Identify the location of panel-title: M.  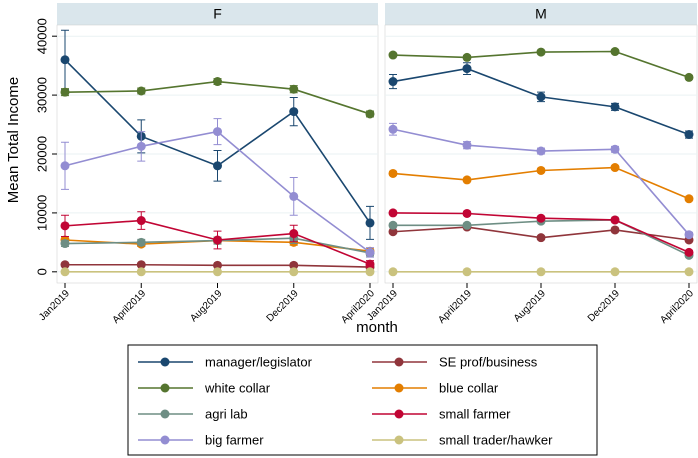
(541, 14).